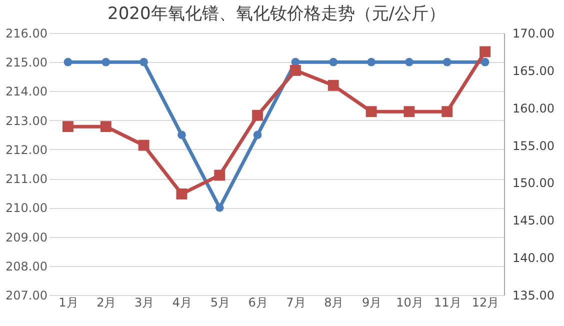 Image resolution: width=564 pixels, height=326 pixels. I want to click on y2-tick-label: 170.00, so click(533, 33).